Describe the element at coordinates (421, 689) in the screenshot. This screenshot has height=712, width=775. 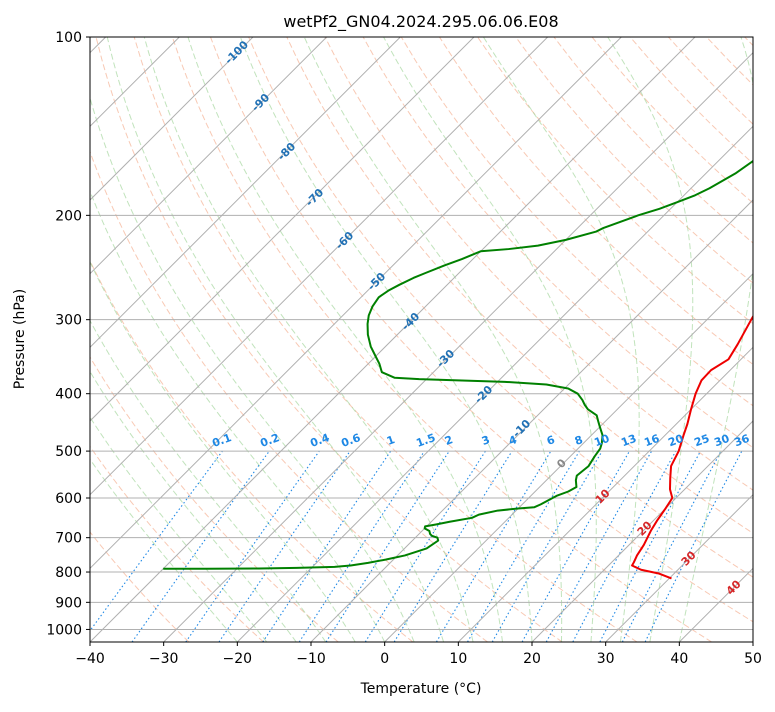
I see `x-axis-label: Temperature (°C)` at that location.